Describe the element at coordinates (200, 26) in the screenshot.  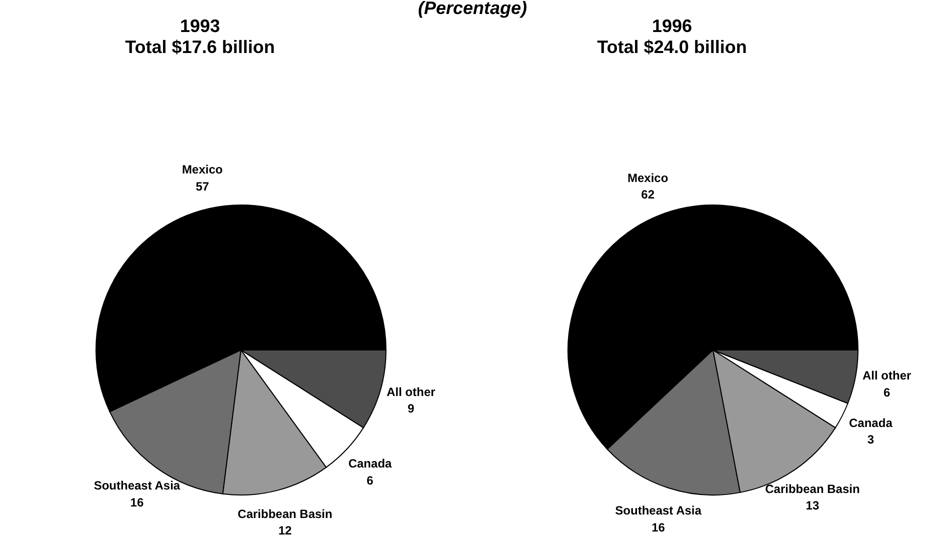
I see `chart-title: 1993` at that location.